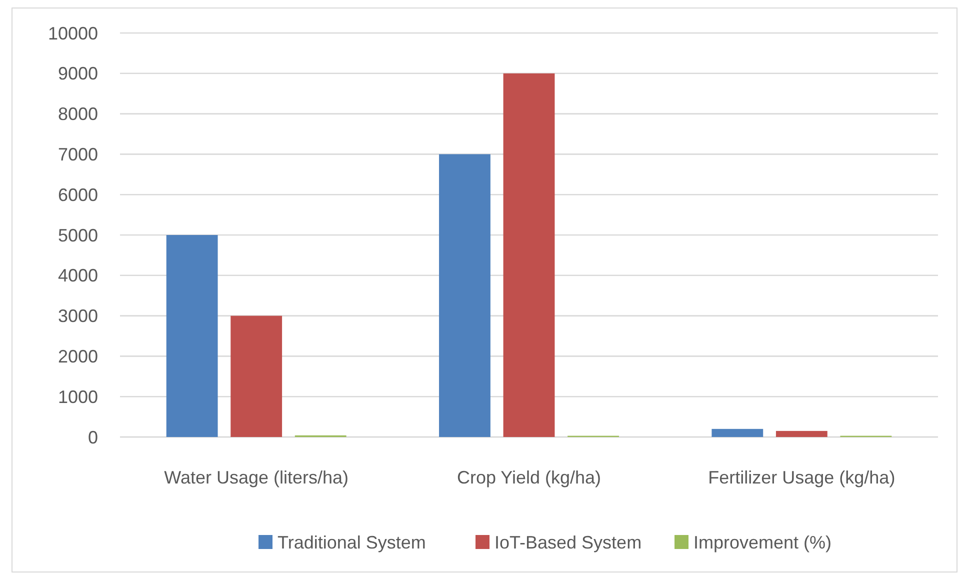 The height and width of the screenshot is (579, 969). Describe the element at coordinates (529, 477) in the screenshot. I see `x-tick-label: Crop Yield (kg/ha)` at that location.